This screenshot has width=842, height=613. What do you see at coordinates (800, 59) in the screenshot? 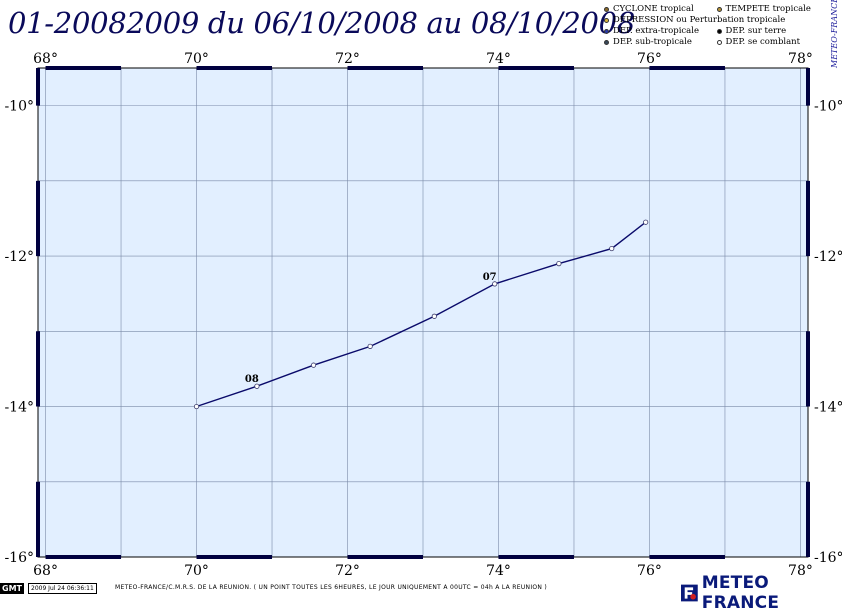
I see `lon-tick-label-top: 78°` at bounding box center [800, 59].